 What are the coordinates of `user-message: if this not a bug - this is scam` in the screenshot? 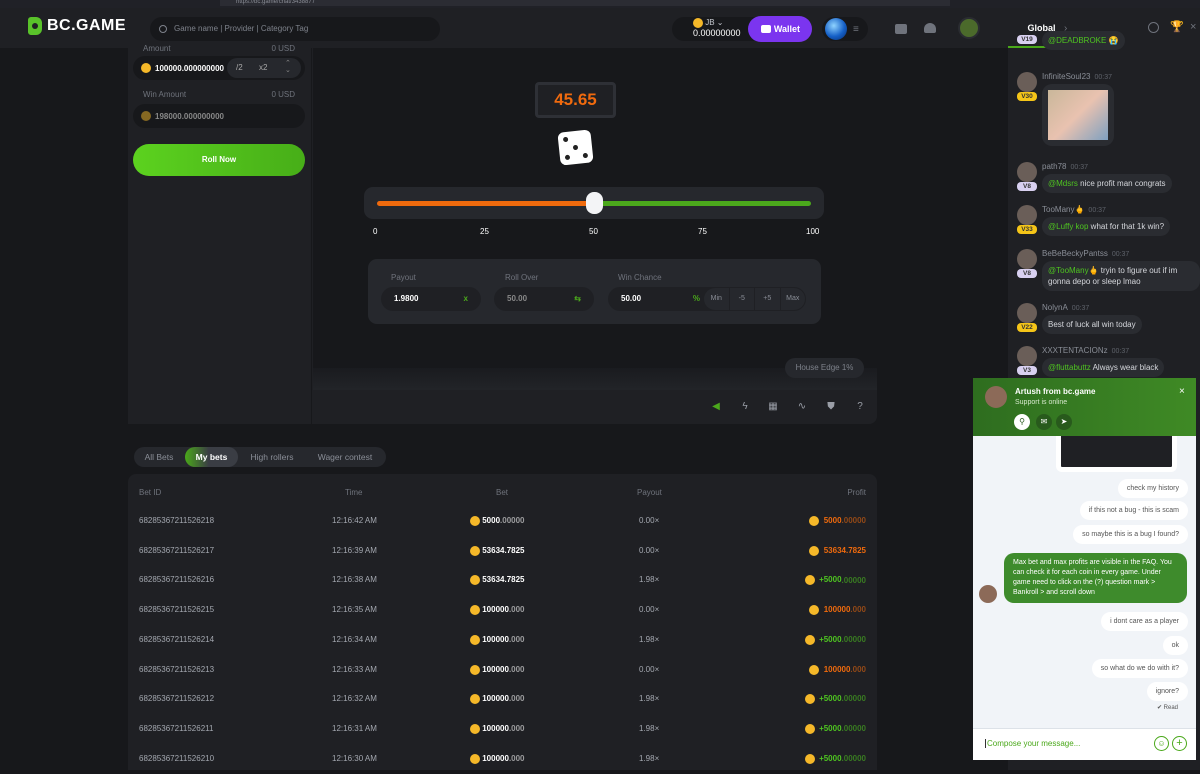 It's located at (1133, 510).